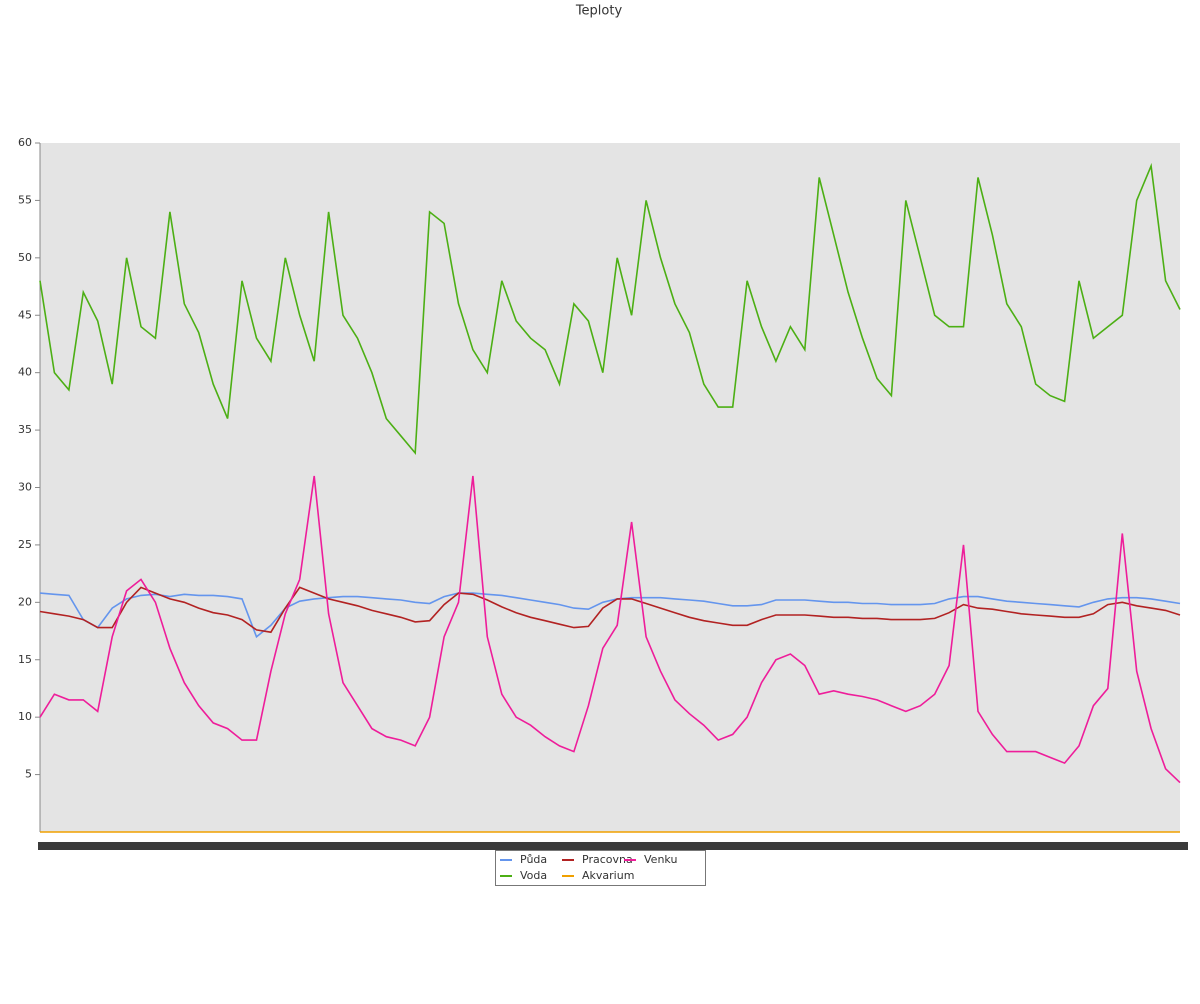 Image resolution: width=1200 pixels, height=1004 pixels. What do you see at coordinates (25, 659) in the screenshot?
I see `y-tick-label: 15` at bounding box center [25, 659].